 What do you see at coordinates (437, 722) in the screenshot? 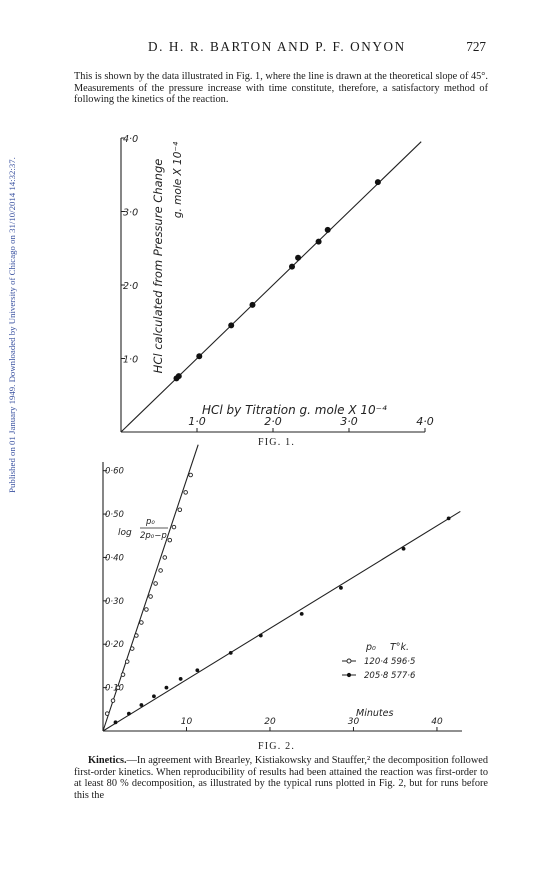
I see `fig2-x-tick-label: 40` at bounding box center [437, 722].